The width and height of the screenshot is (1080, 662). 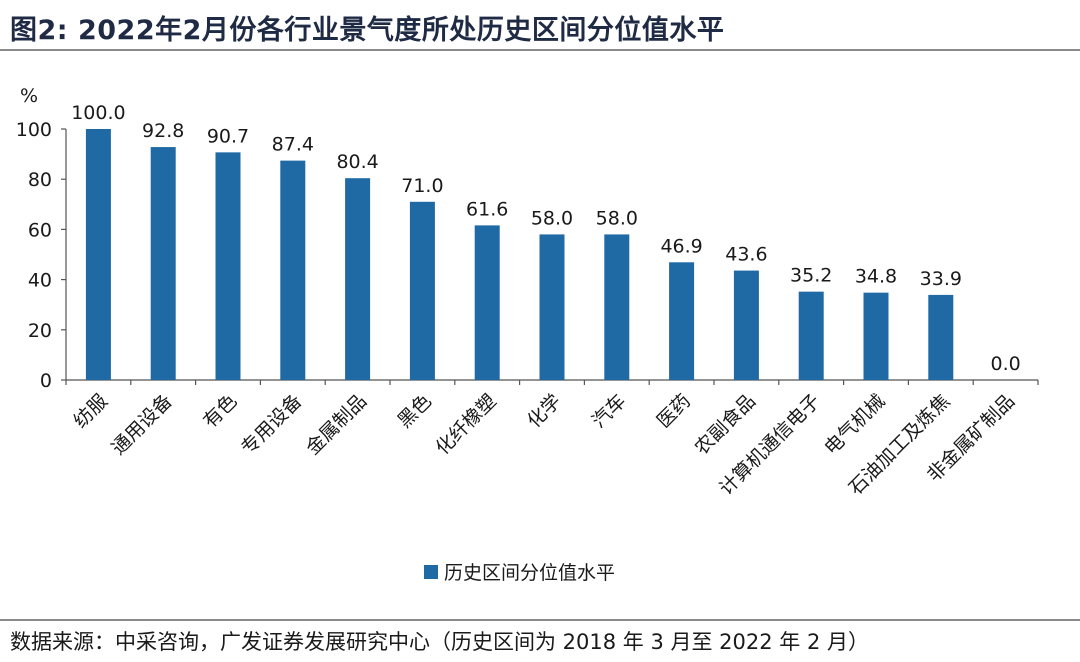 What do you see at coordinates (681, 246) in the screenshot?
I see `data-label: 46.9` at bounding box center [681, 246].